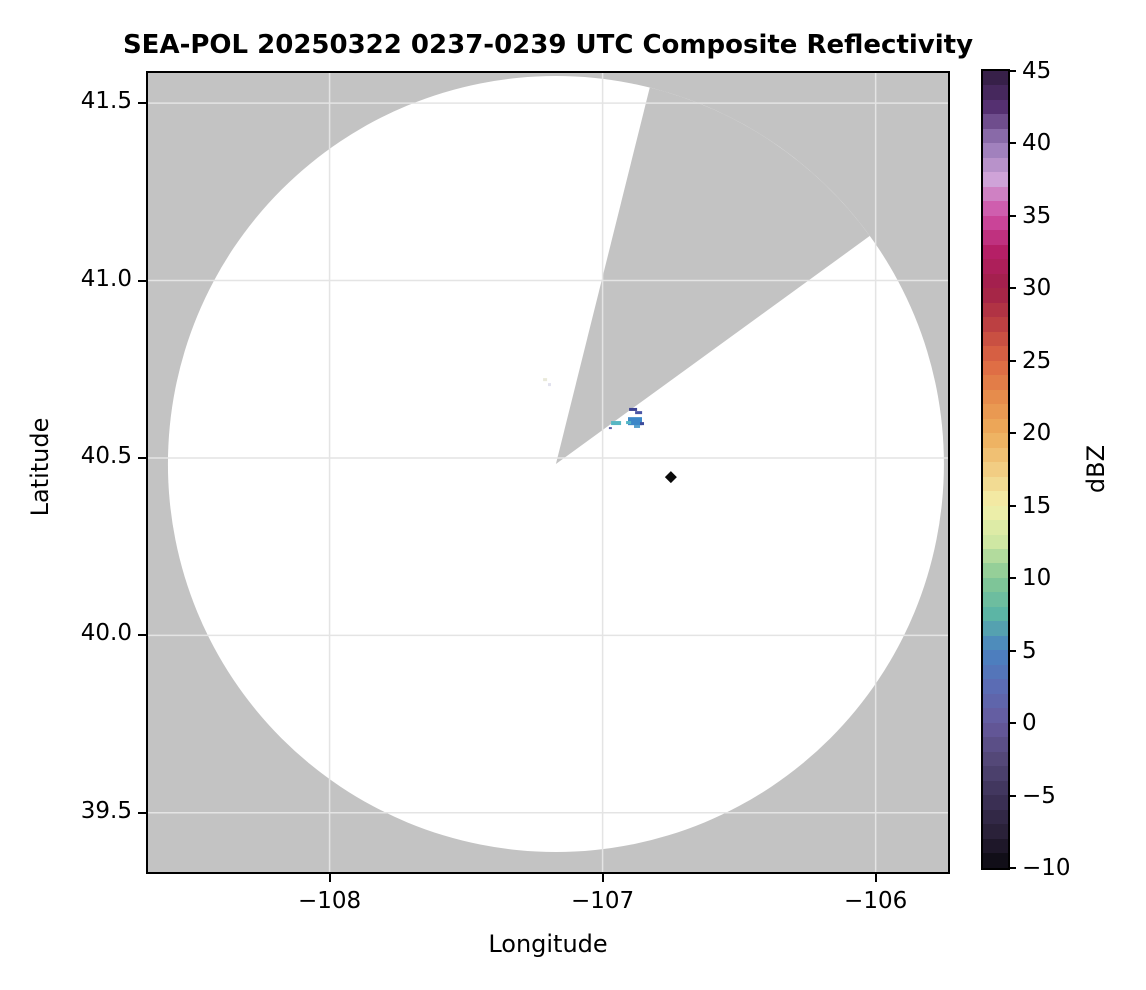 This screenshot has height=990, width=1146. Describe the element at coordinates (548, 944) in the screenshot. I see `x-axis-label: Longitude` at that location.